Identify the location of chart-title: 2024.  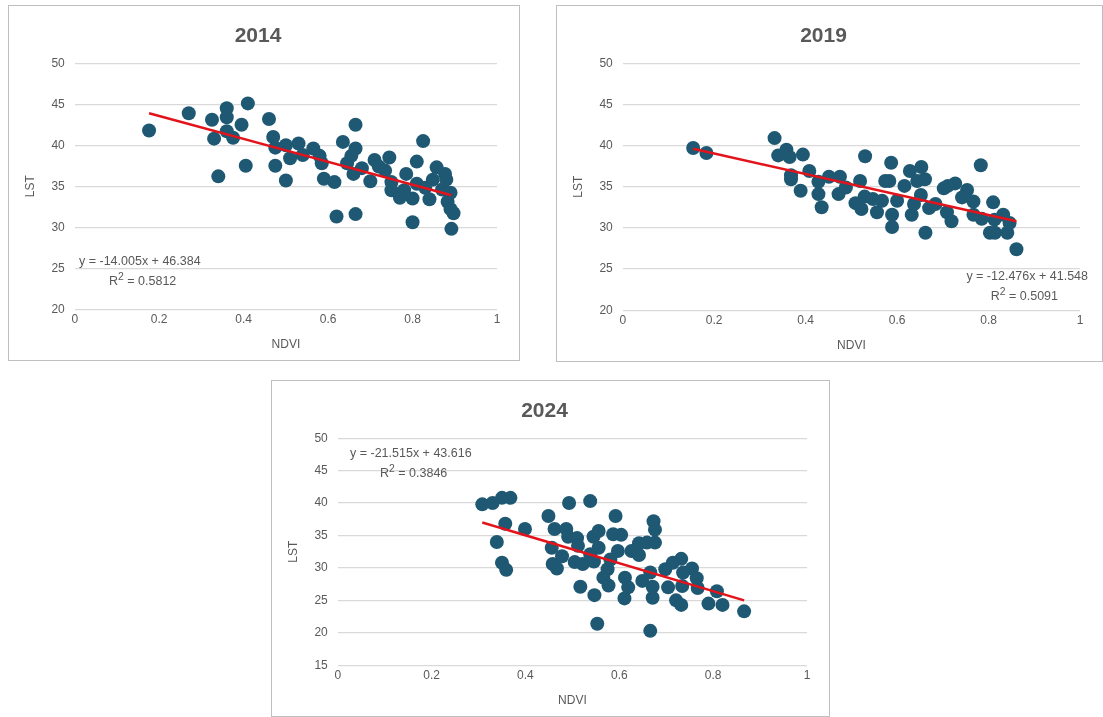
(545, 410).